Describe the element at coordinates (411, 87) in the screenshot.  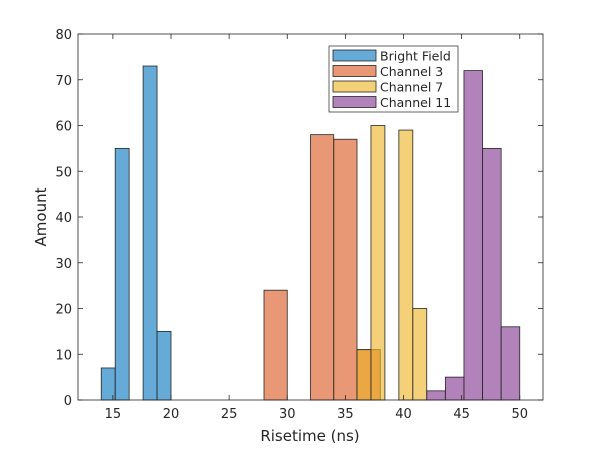
I see `legend-label: Channel 7` at that location.